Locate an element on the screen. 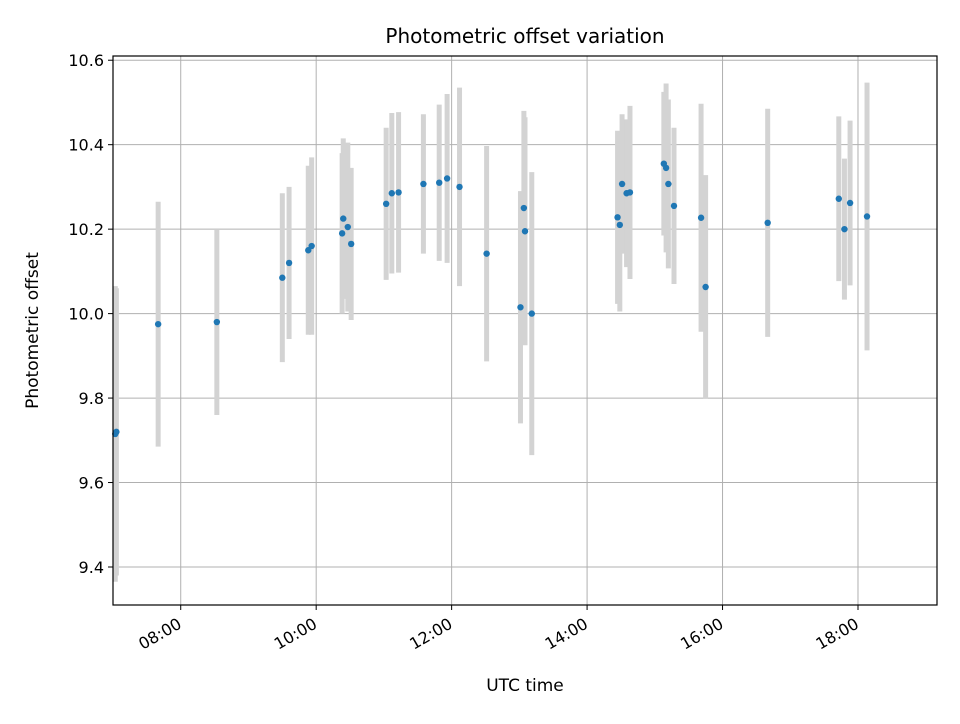 This screenshot has width=960, height=724. y-tick-label: 9.8 is located at coordinates (91, 398).